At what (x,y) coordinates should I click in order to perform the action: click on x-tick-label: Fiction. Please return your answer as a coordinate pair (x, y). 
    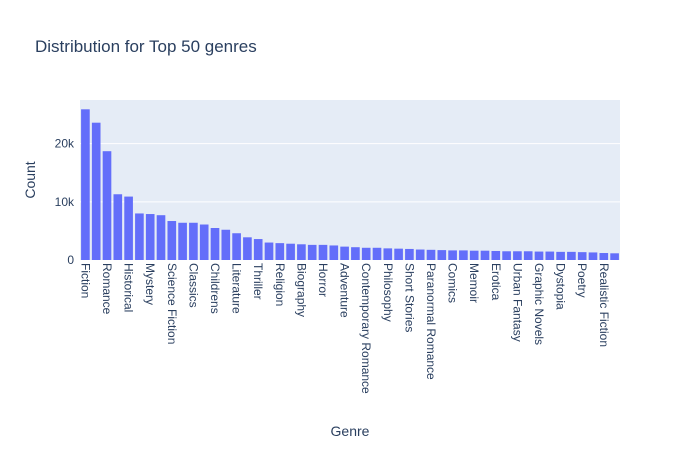
    Looking at the image, I should click on (85, 280).